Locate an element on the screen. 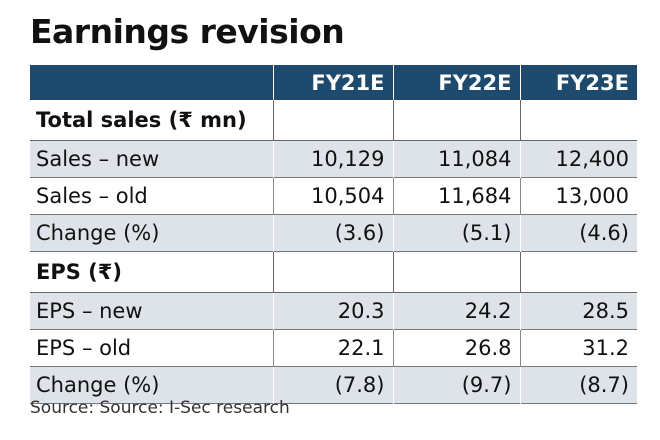 This screenshot has width=660, height=440. title: Earnings revision is located at coordinates (187, 31).